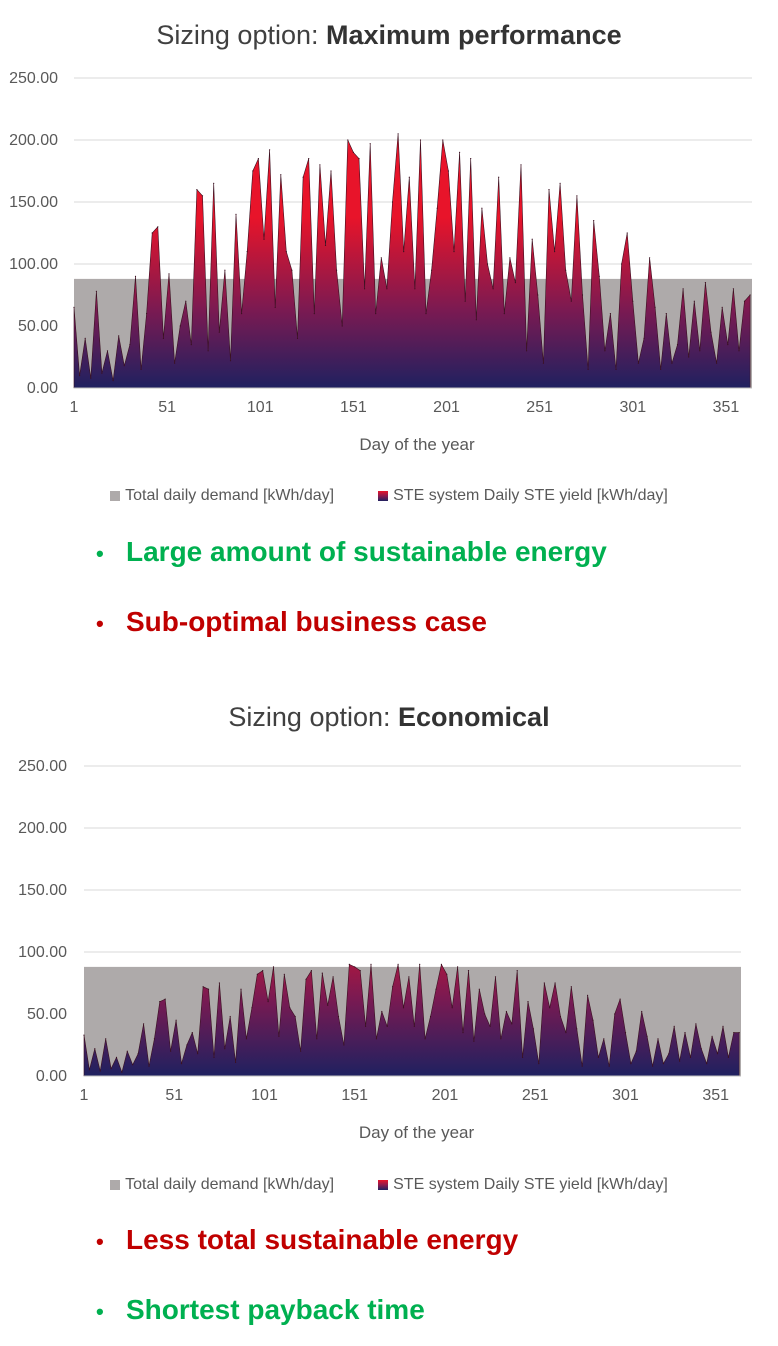  I want to click on x-tick-label: 101, so click(260, 407).